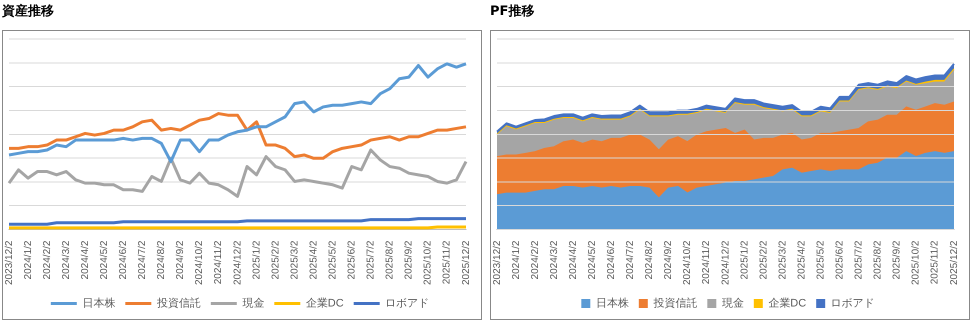 The height and width of the screenshot is (323, 974). I want to click on chart-title: PF推移, so click(512, 11).